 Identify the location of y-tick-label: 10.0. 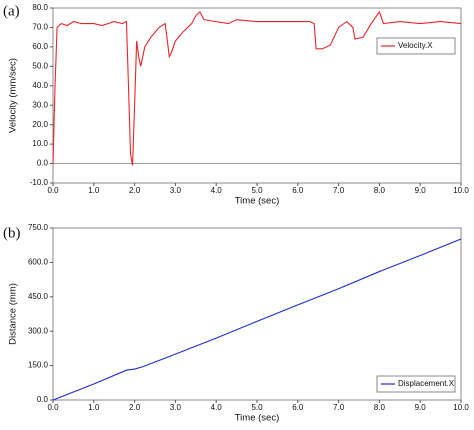
(40, 143).